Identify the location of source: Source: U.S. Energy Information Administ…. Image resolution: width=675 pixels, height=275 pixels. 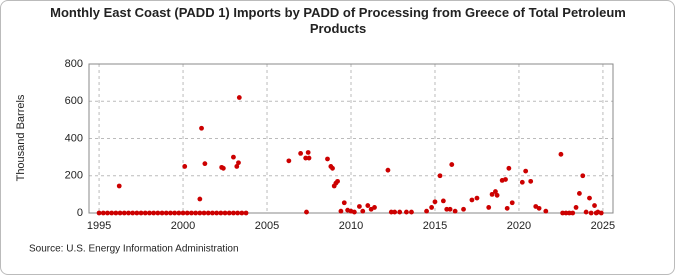
(134, 249).